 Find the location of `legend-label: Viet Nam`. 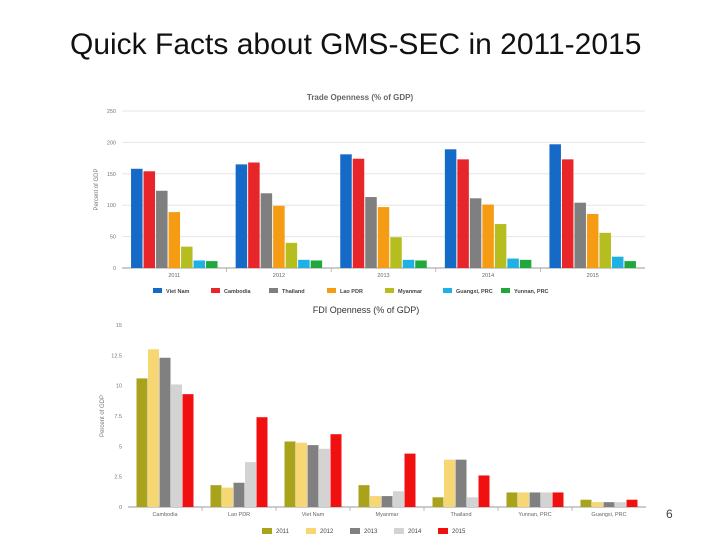

legend-label: Viet Nam is located at coordinates (178, 292).